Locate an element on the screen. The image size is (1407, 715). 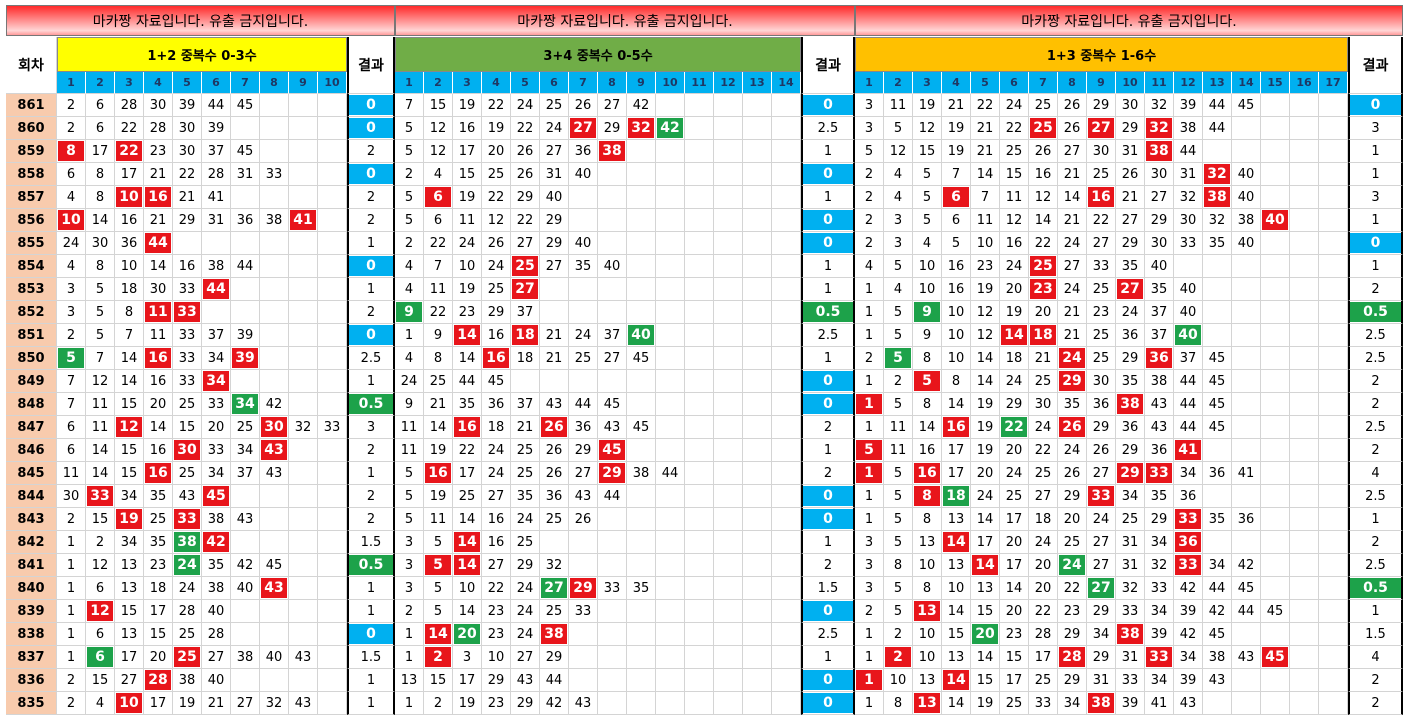
column-number: 6 is located at coordinates (1014, 83).